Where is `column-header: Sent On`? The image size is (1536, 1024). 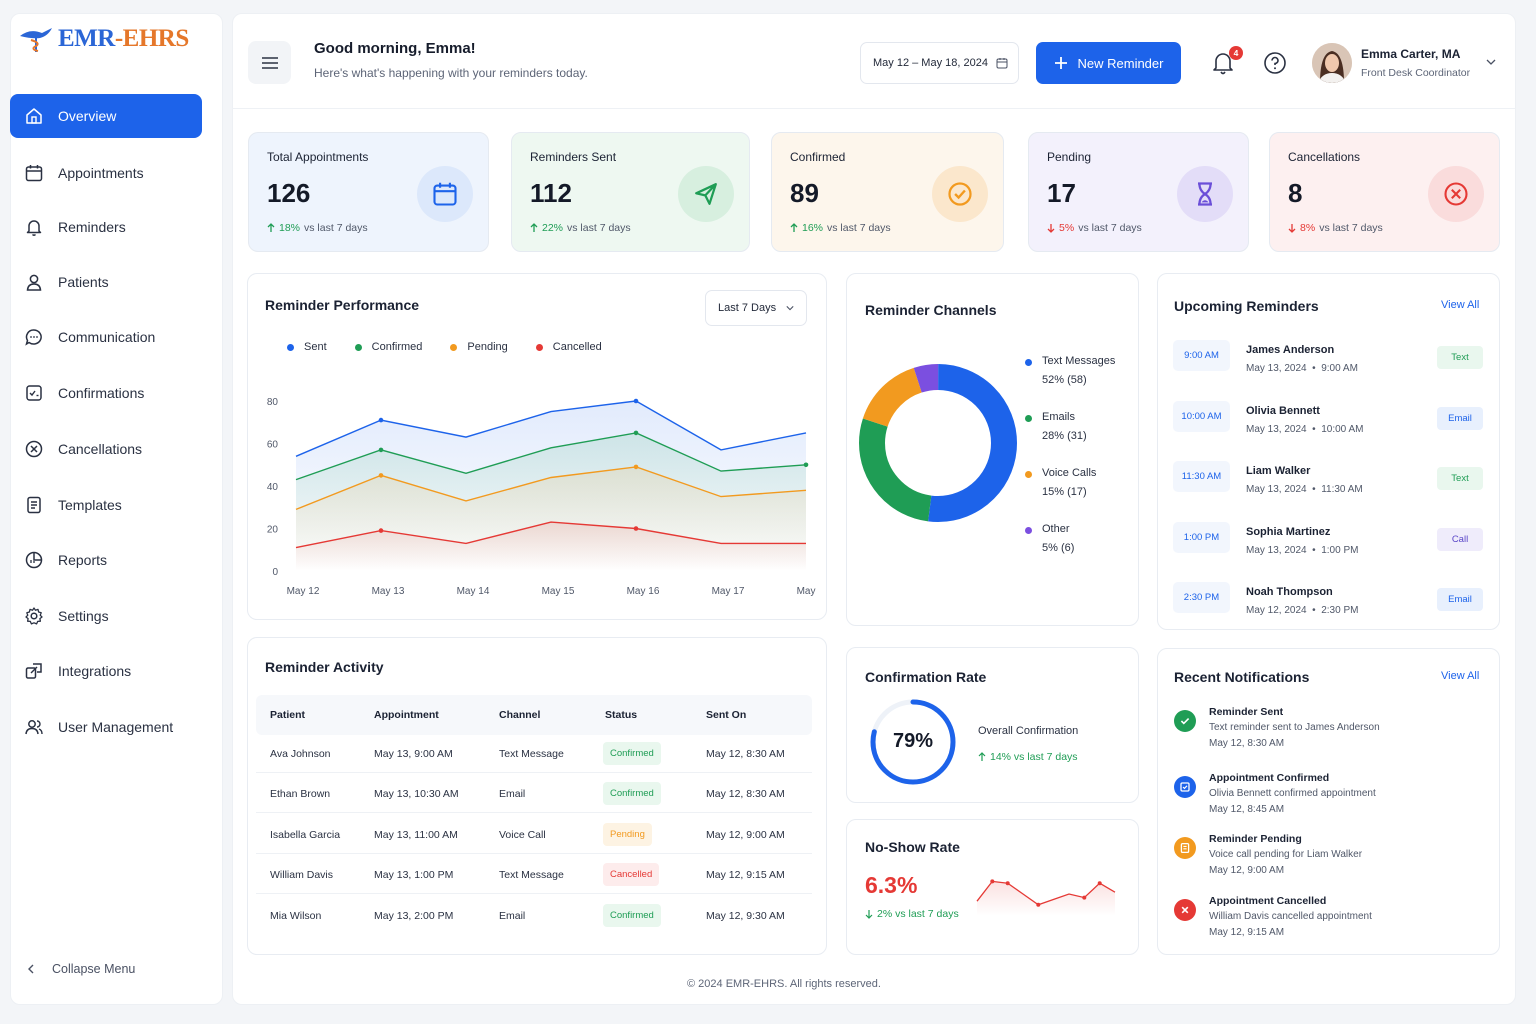 column-header: Sent On is located at coordinates (726, 715).